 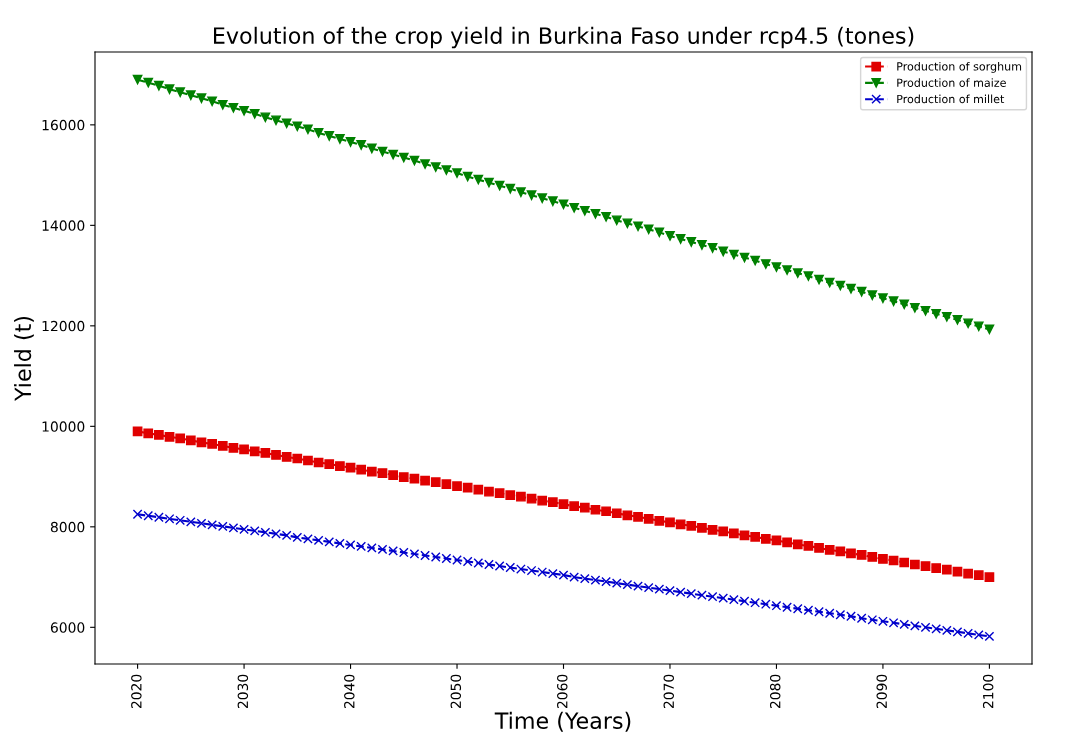 What do you see at coordinates (669, 691) in the screenshot?
I see `x-tick-label: 2070` at bounding box center [669, 691].